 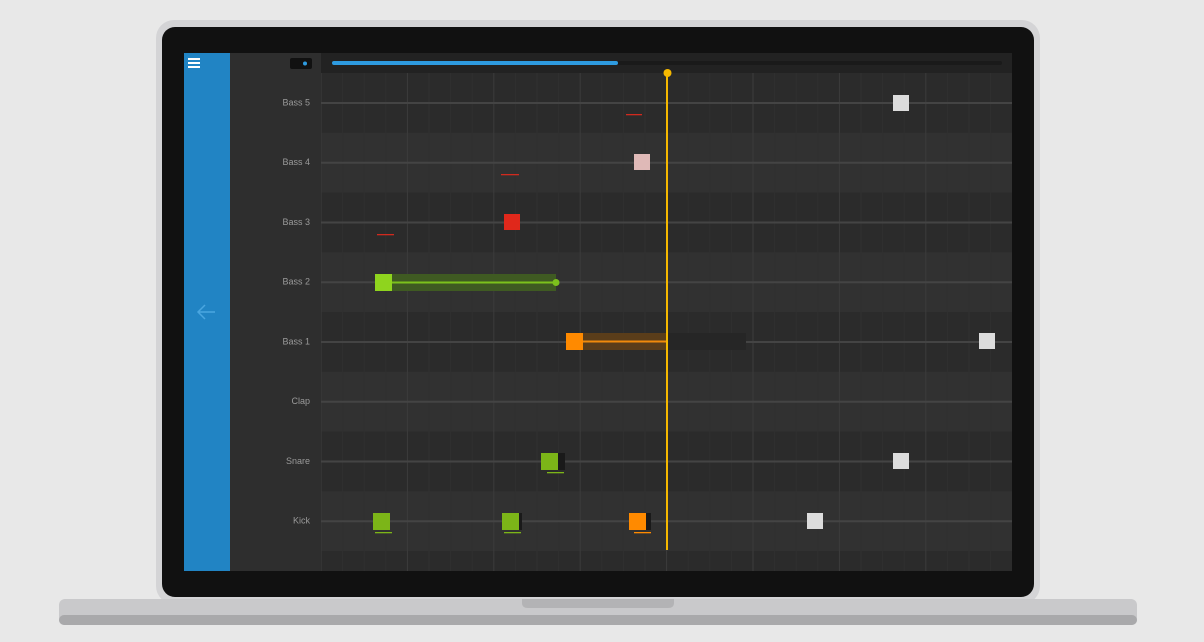 What do you see at coordinates (296, 282) in the screenshot?
I see `track-label: Bass 2` at bounding box center [296, 282].